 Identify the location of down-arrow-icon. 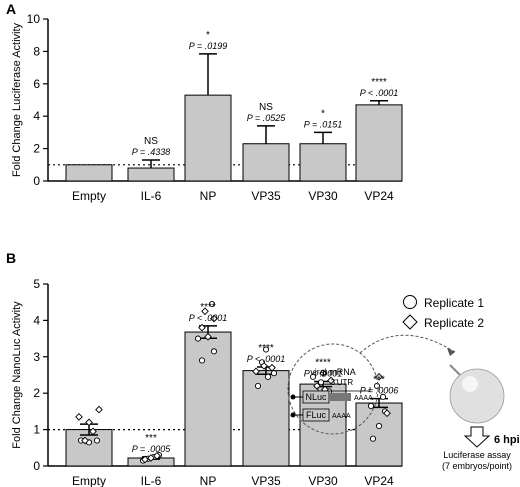
(477, 437).